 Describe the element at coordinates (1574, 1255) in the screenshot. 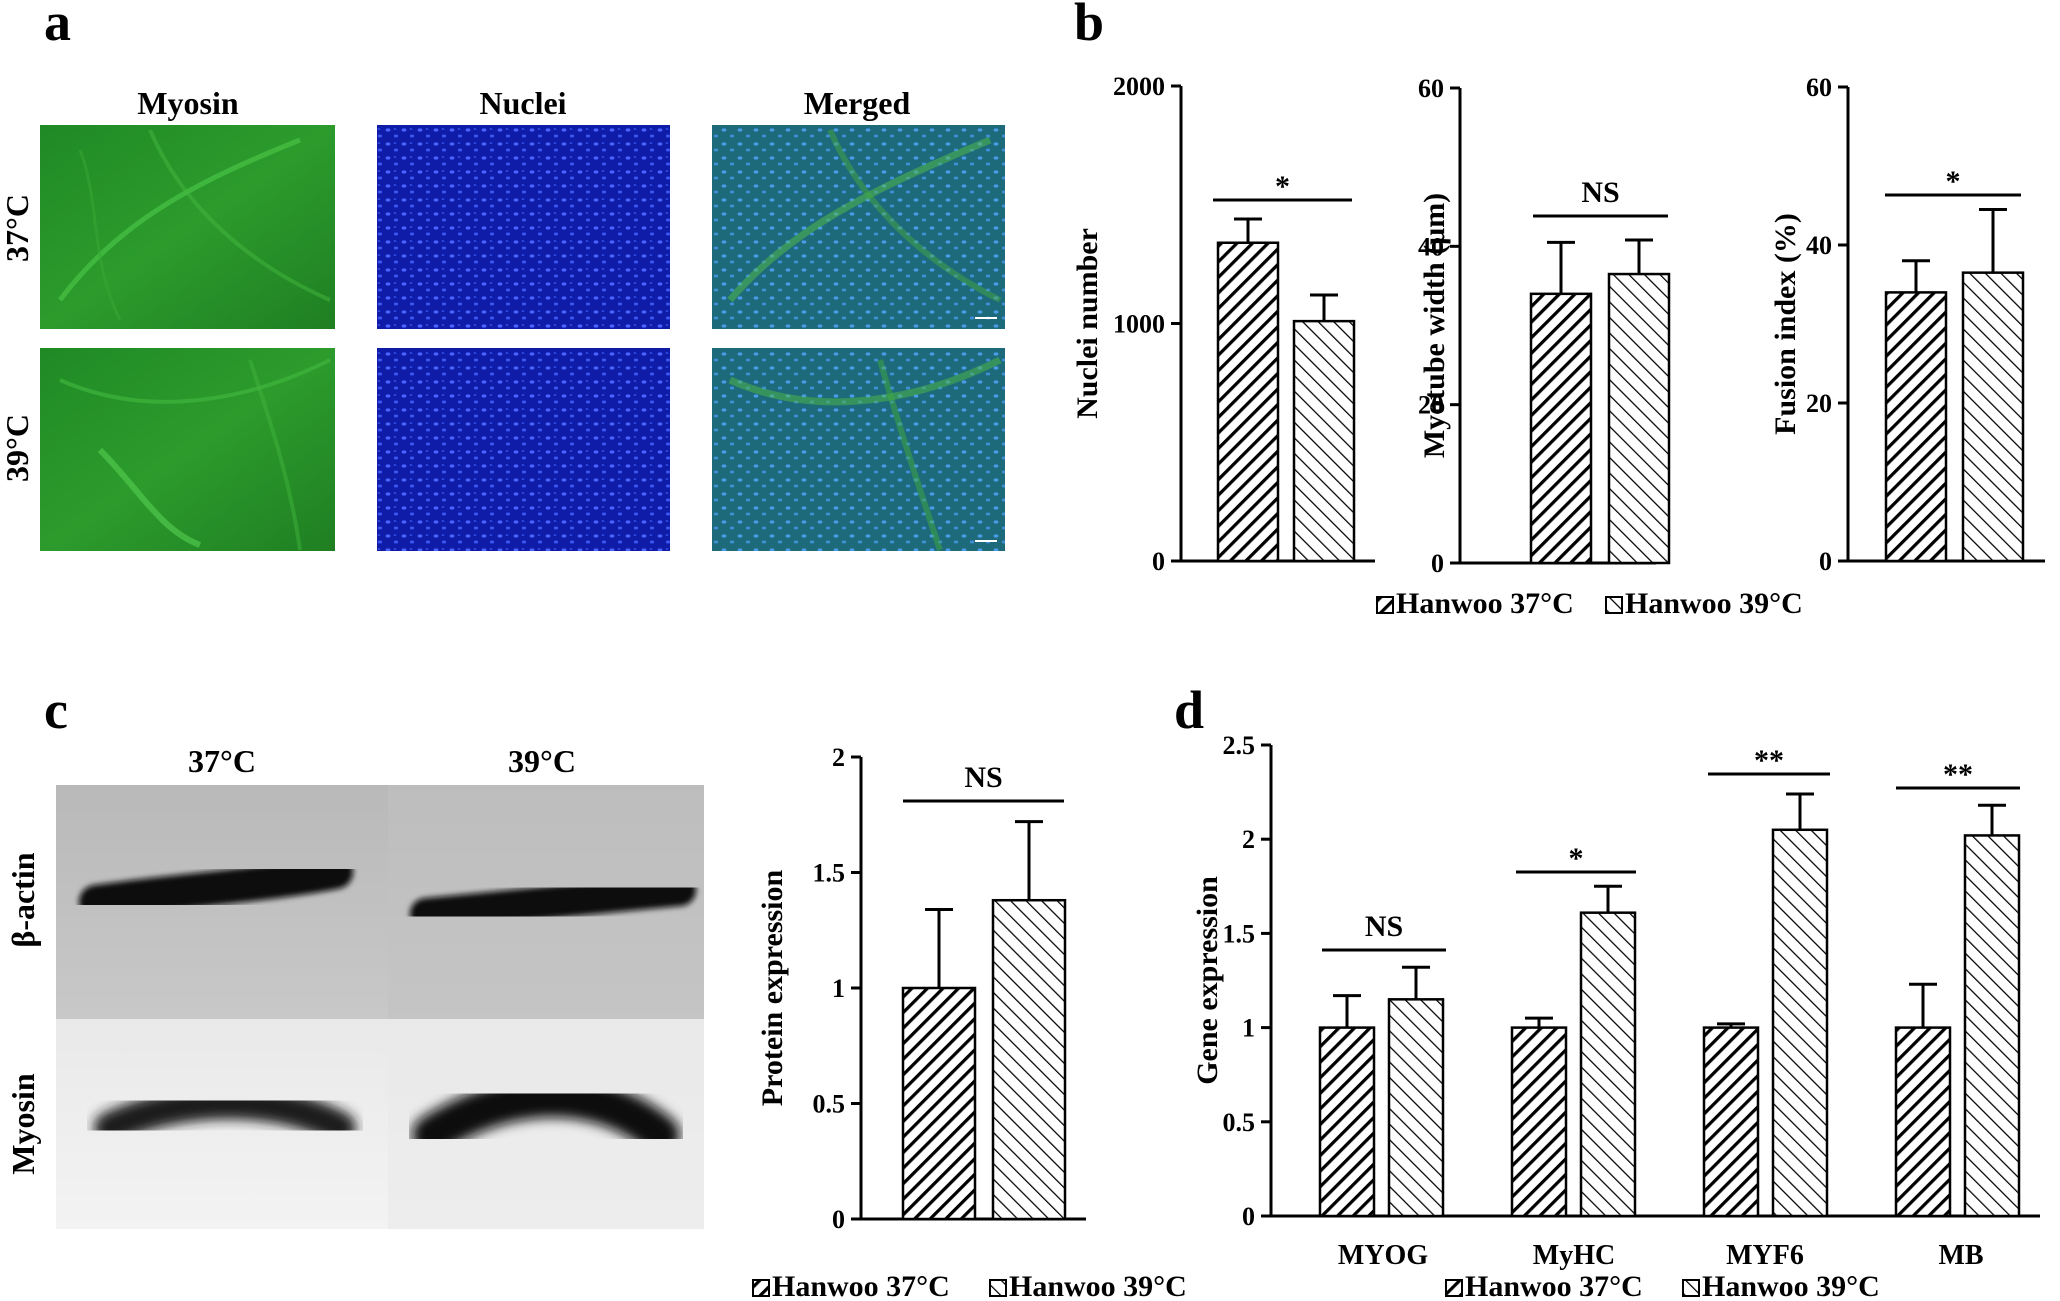

I see `x-category-label: MyHC` at that location.